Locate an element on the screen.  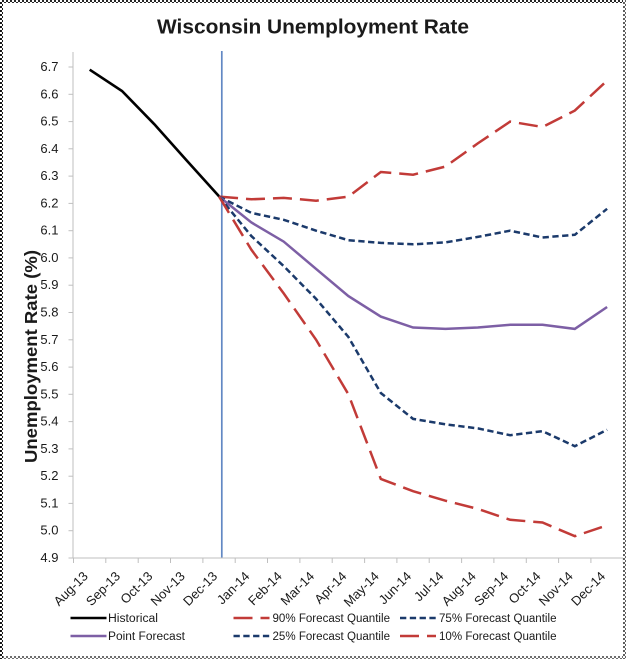
svg-text: Dec-13 is located at coordinates (200, 589).